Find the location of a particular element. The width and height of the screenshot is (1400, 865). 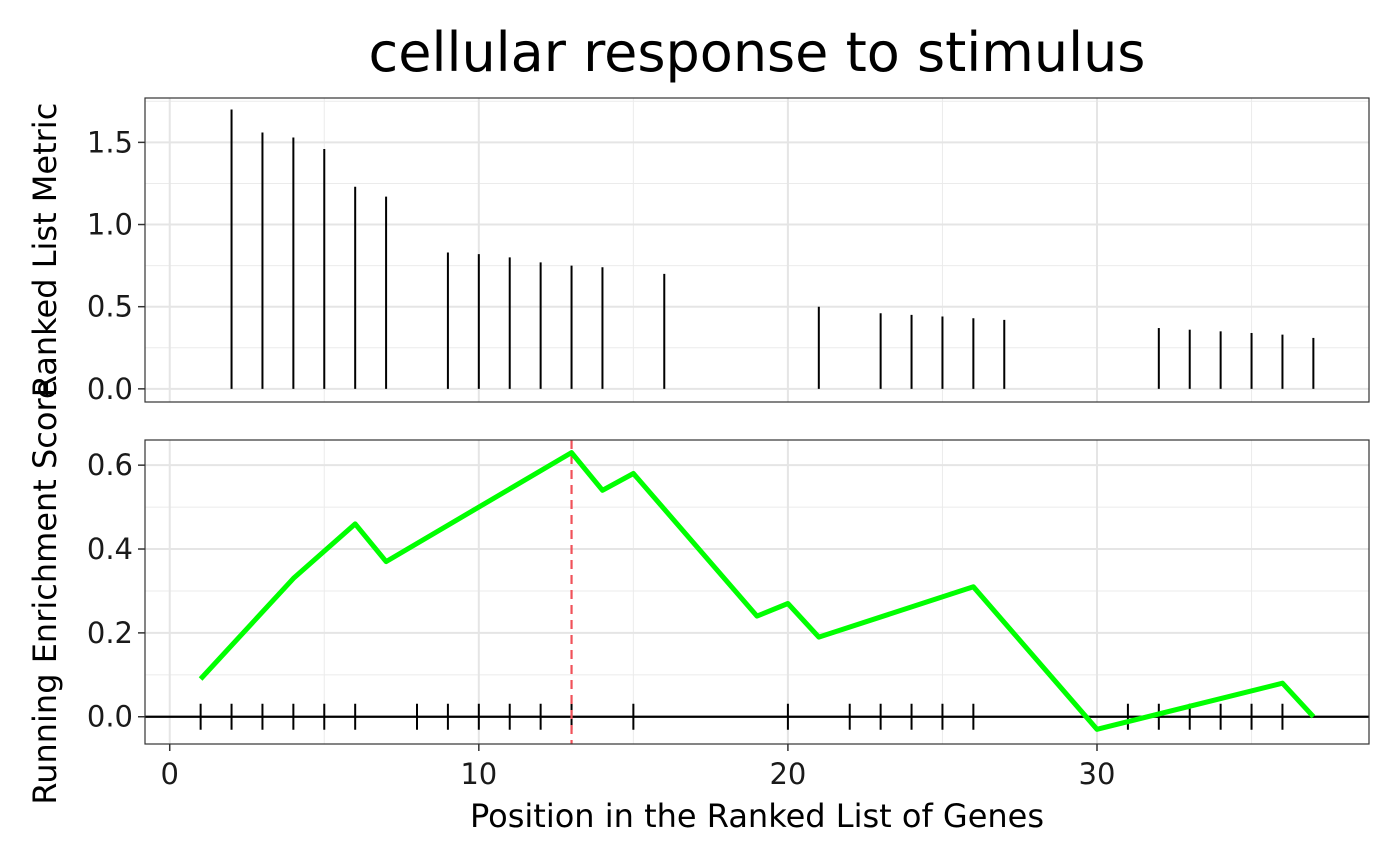

x-axis-title: Position in the Ranked List of Genes is located at coordinates (757, 816).